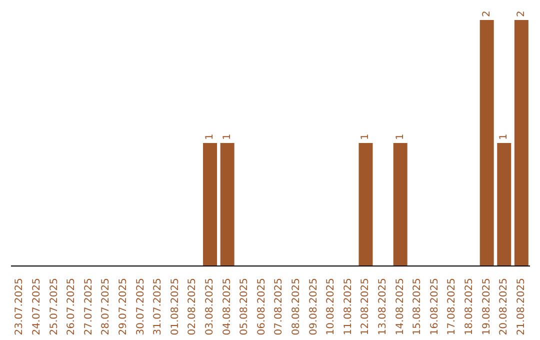  I want to click on x-tick-label: 17.08.2025, so click(452, 307).